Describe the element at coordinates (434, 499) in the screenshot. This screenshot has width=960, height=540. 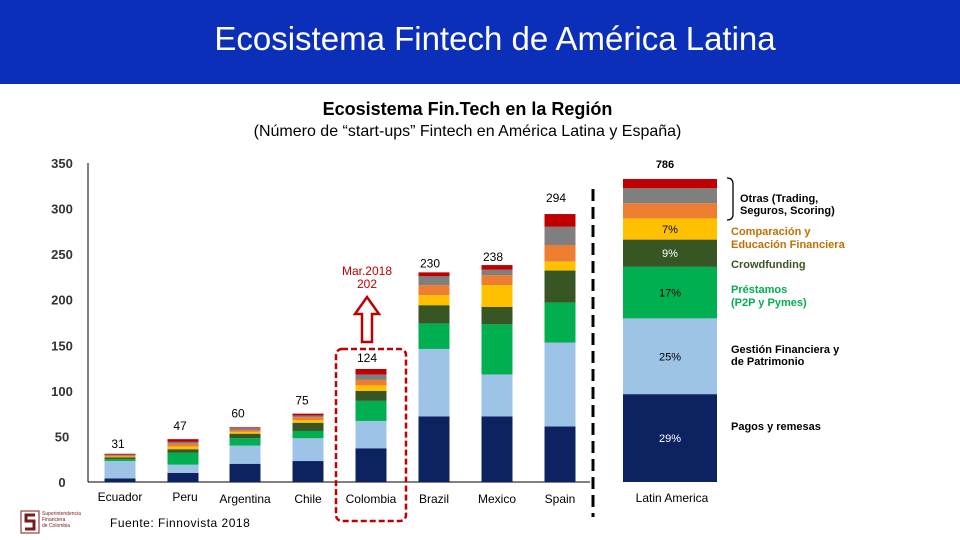
I see `x-tick-label: Brazil` at that location.